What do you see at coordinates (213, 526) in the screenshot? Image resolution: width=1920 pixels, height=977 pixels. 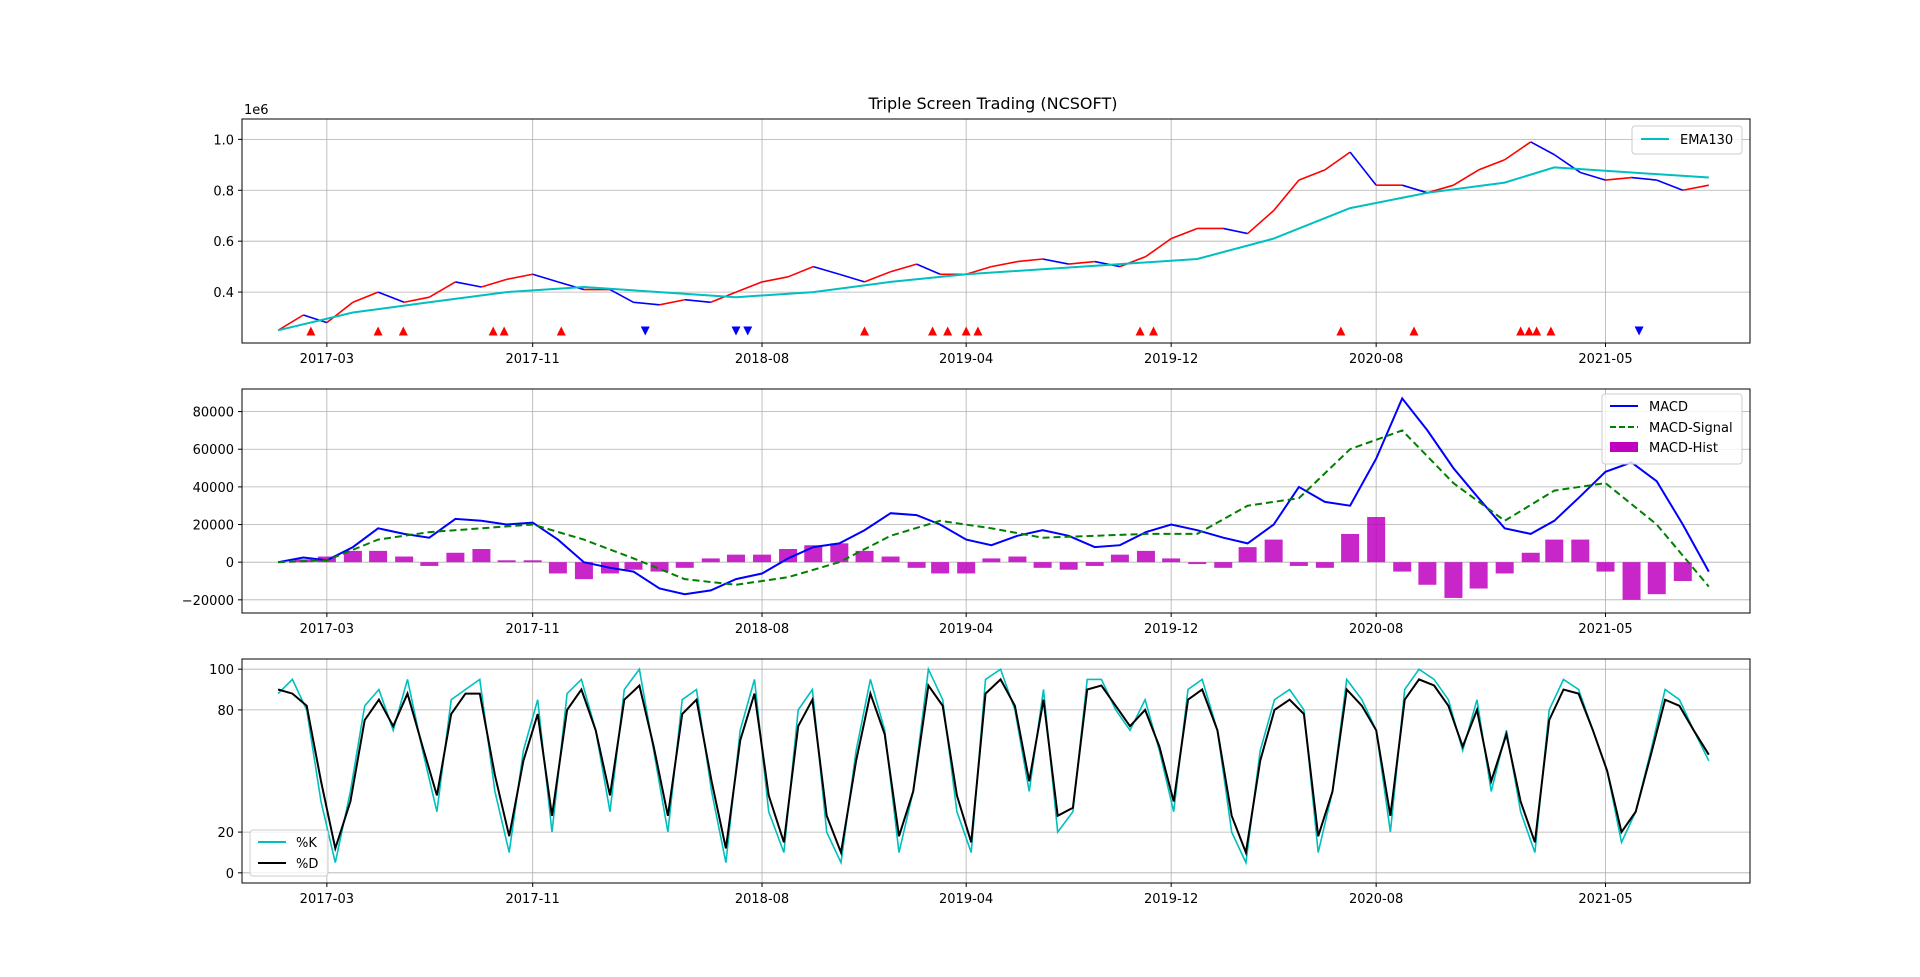 I see `macd-ytick-label: 20000` at bounding box center [213, 526].